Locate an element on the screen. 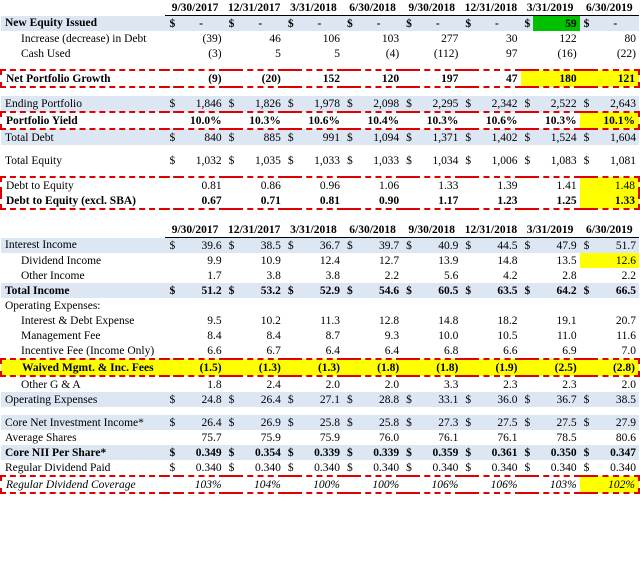  cell-value: 1,032 is located at coordinates (208, 160).